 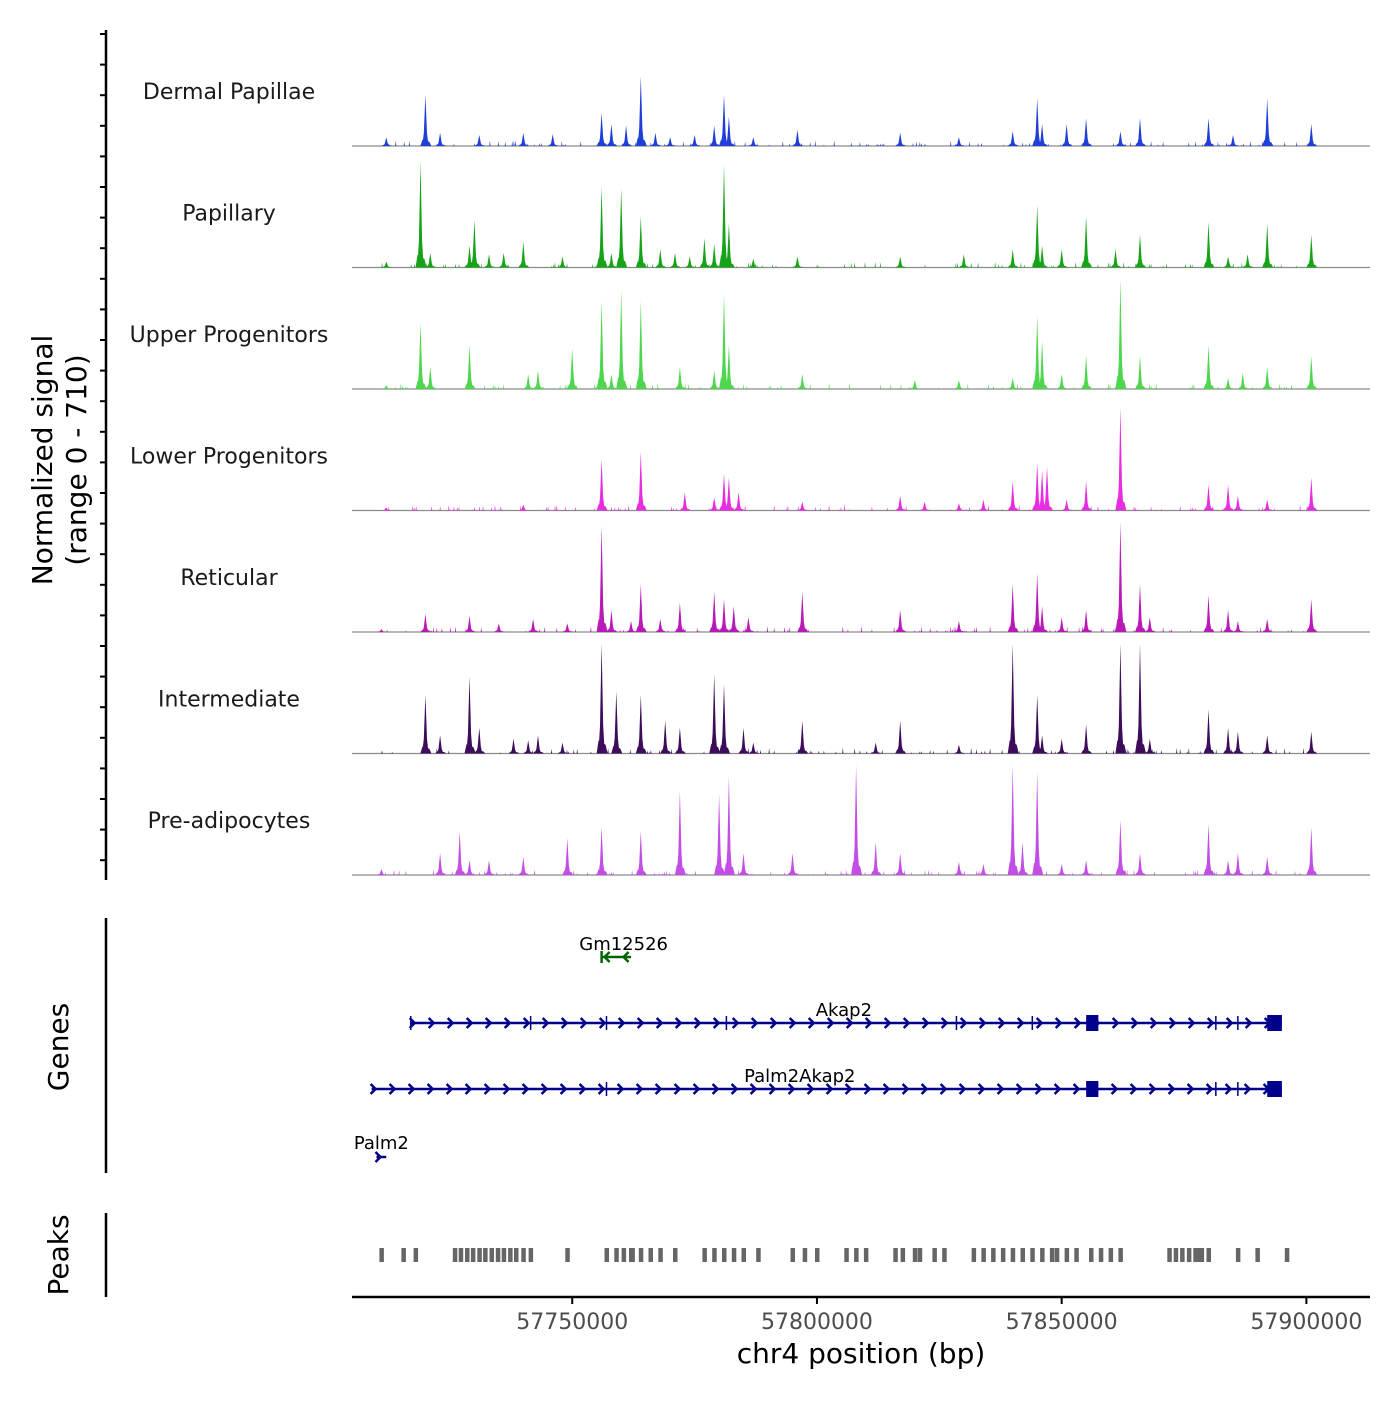 I want to click on peak-track, so click(x=834, y=1255).